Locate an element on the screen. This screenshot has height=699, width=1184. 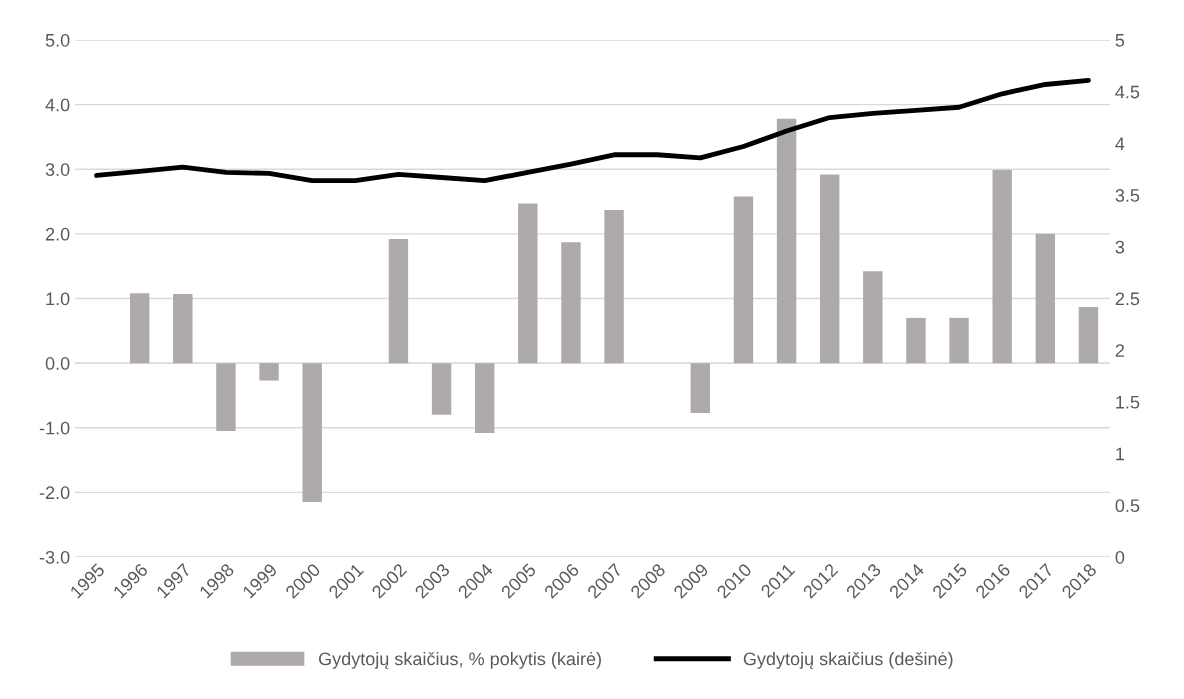
y-tick-label: 2.0 is located at coordinates (57, 234).